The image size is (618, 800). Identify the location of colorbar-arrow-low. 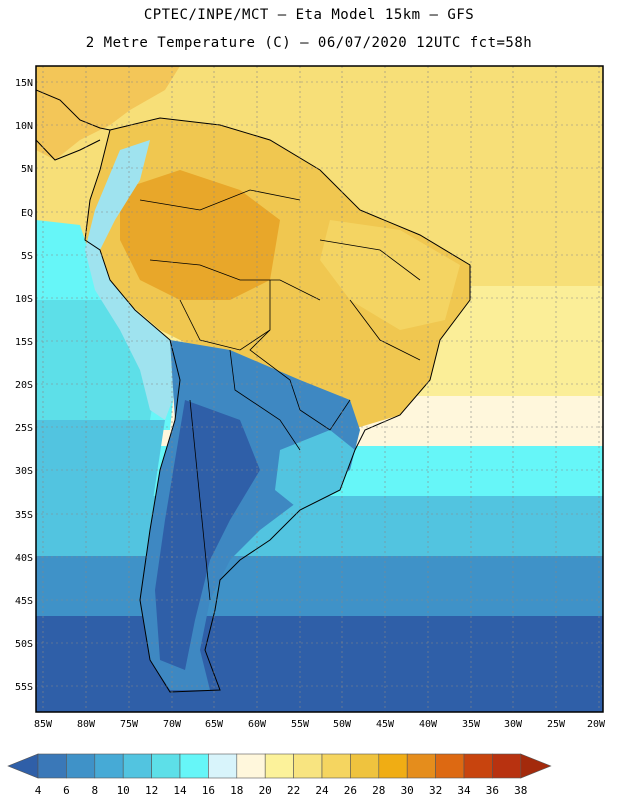
(23, 766).